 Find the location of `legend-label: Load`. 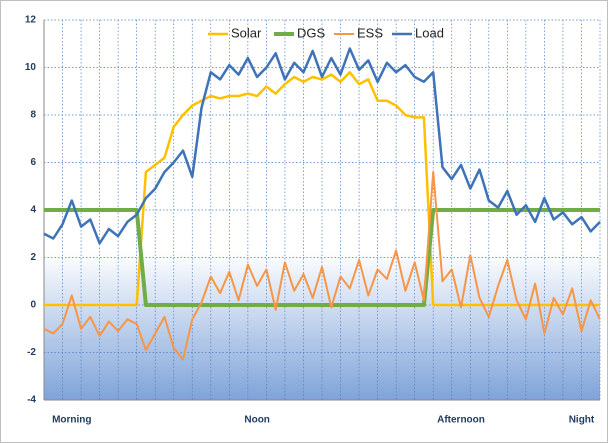

legend-label: Load is located at coordinates (429, 32).